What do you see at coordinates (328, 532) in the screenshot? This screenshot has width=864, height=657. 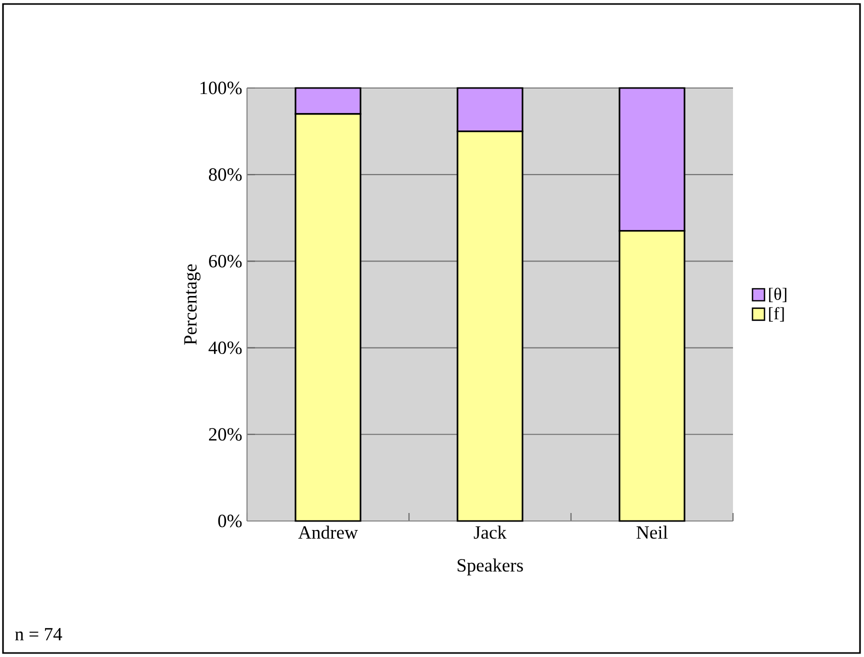 I see `x-tick-label: Andrew` at bounding box center [328, 532].